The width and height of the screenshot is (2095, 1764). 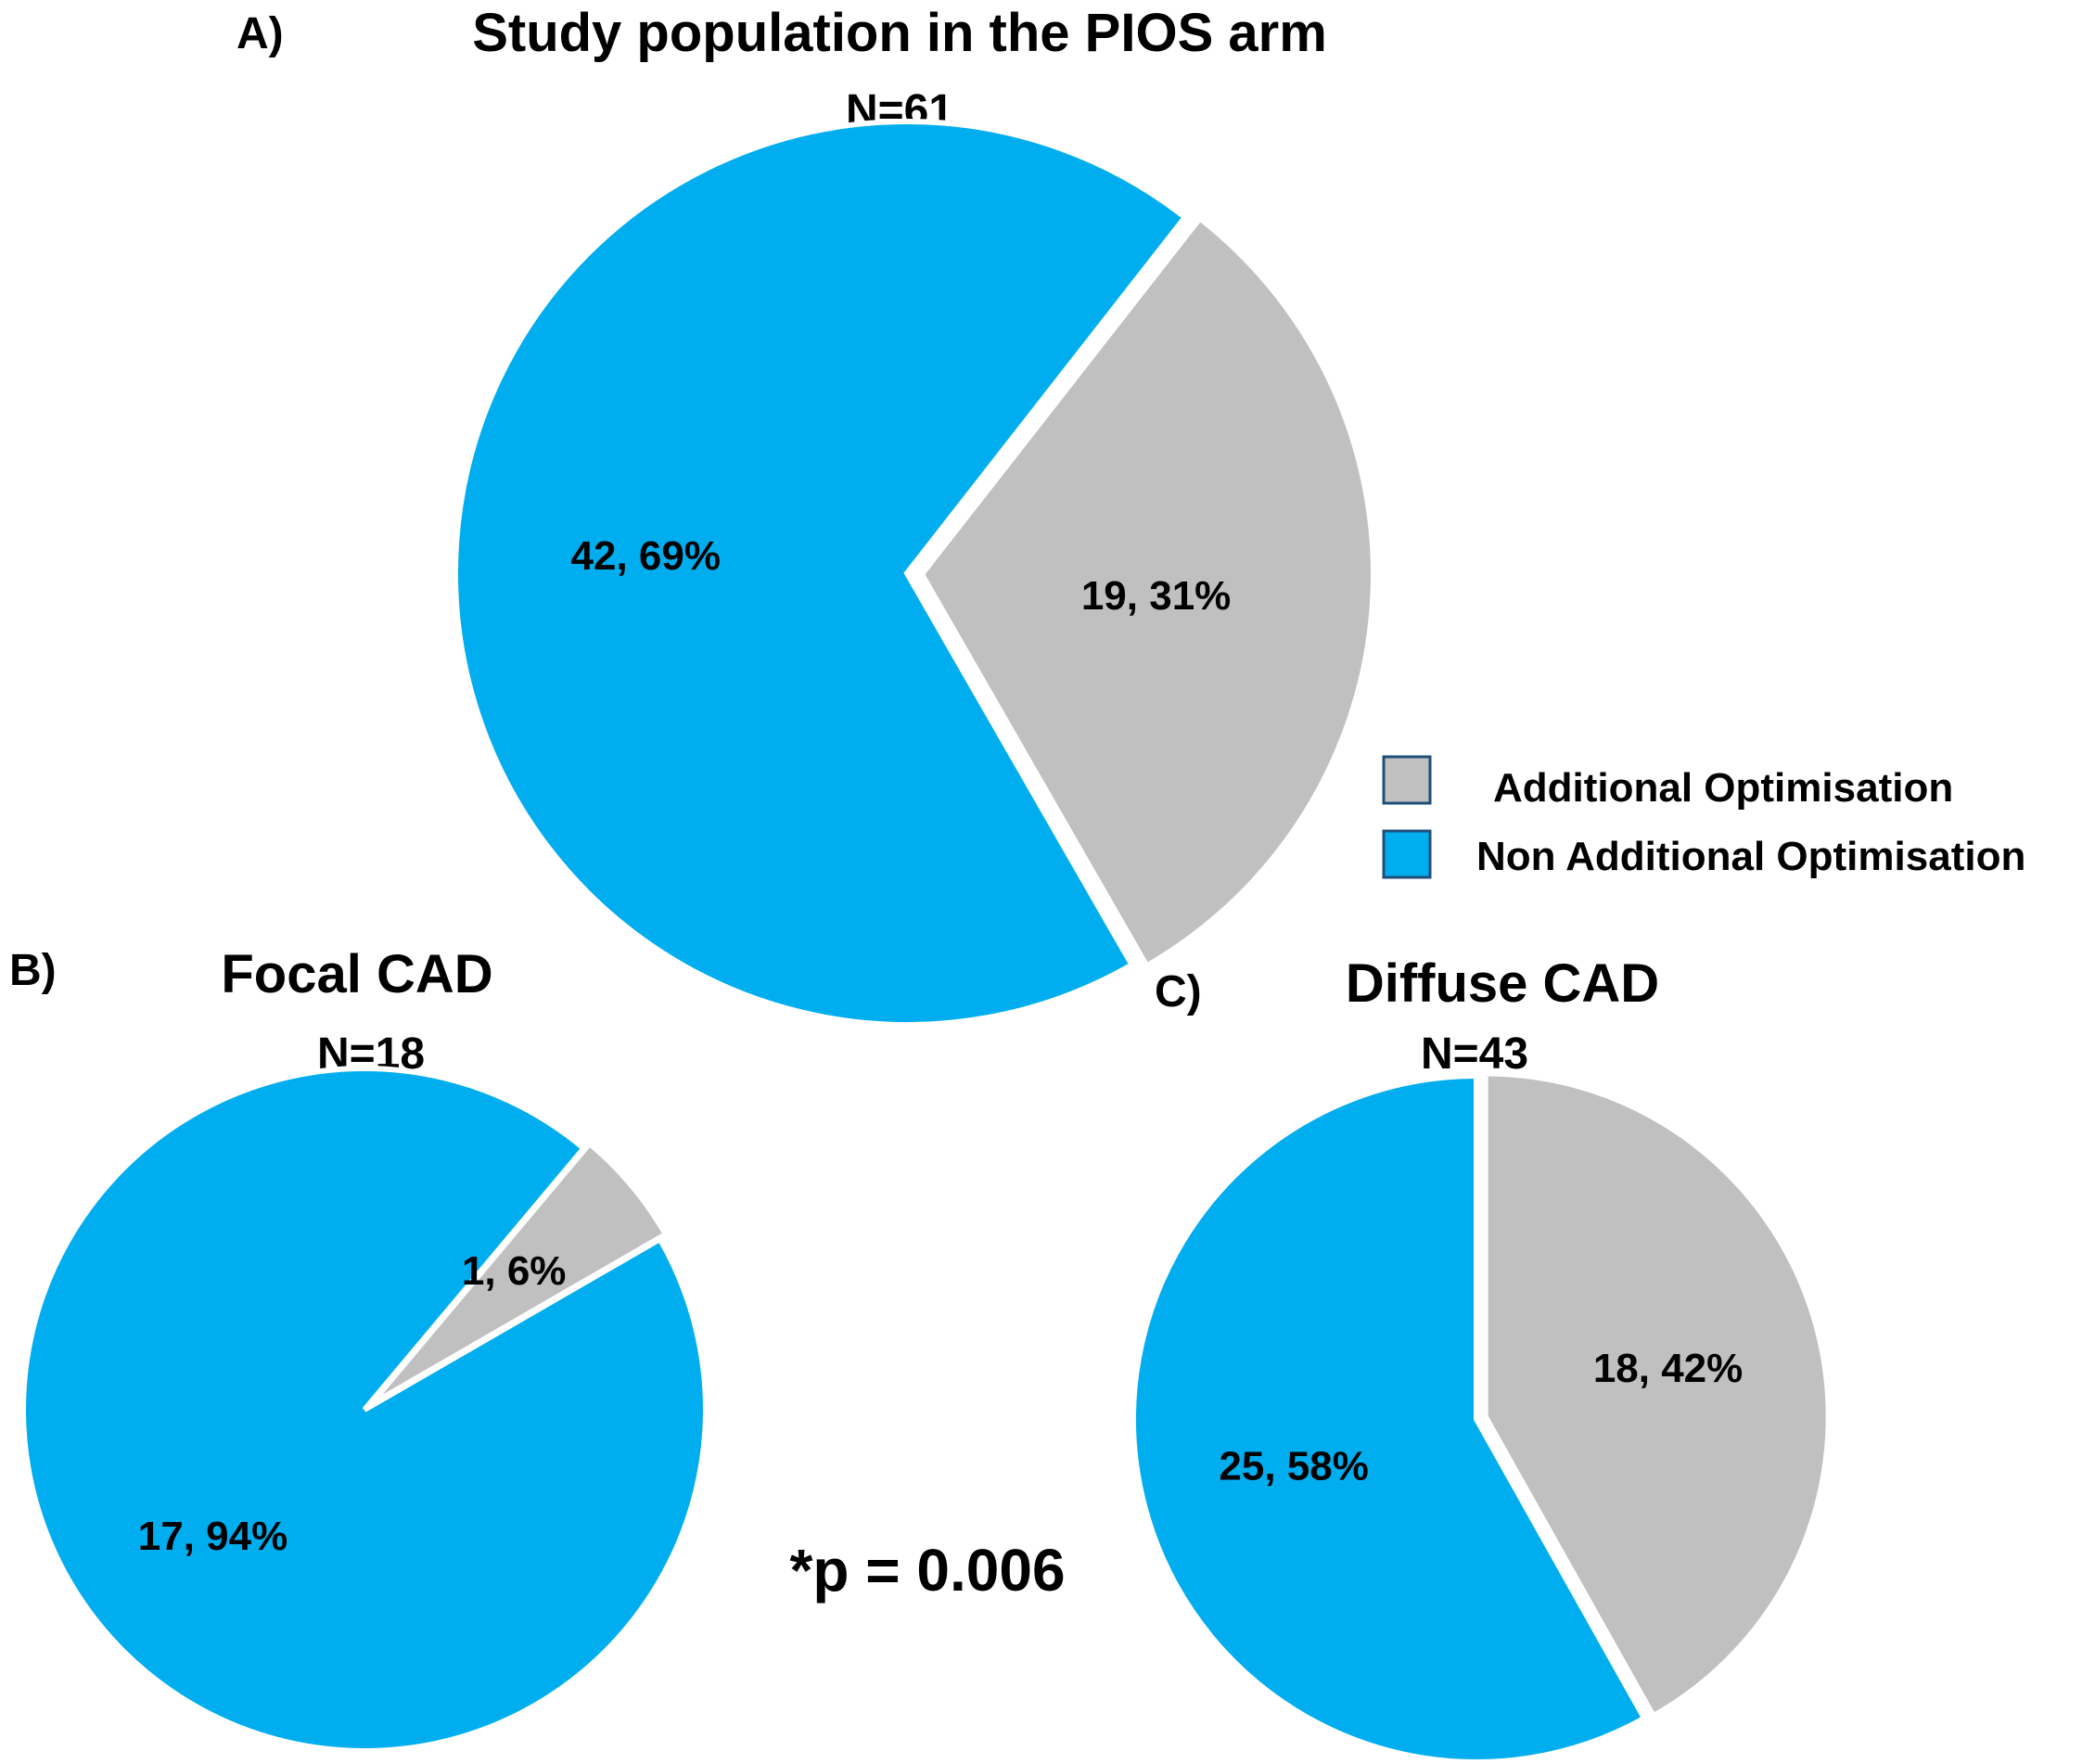 I want to click on slice-label-non-additional-optimisation: 25, 58%, so click(x=1293, y=1466).